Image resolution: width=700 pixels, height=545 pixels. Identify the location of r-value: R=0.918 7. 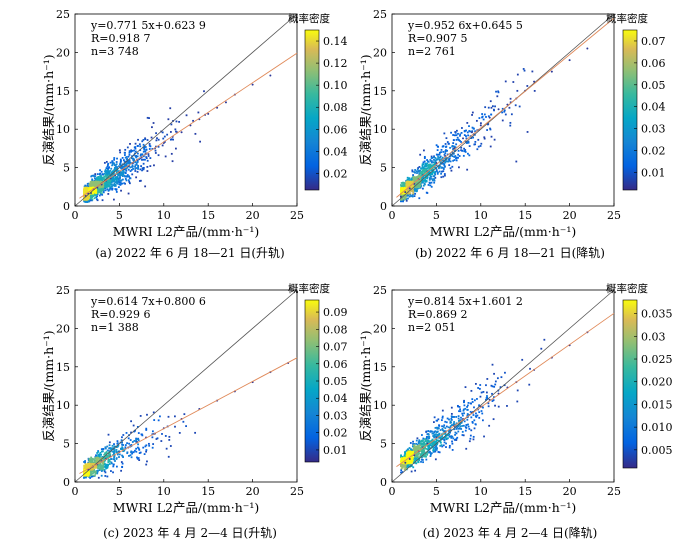
(121, 38).